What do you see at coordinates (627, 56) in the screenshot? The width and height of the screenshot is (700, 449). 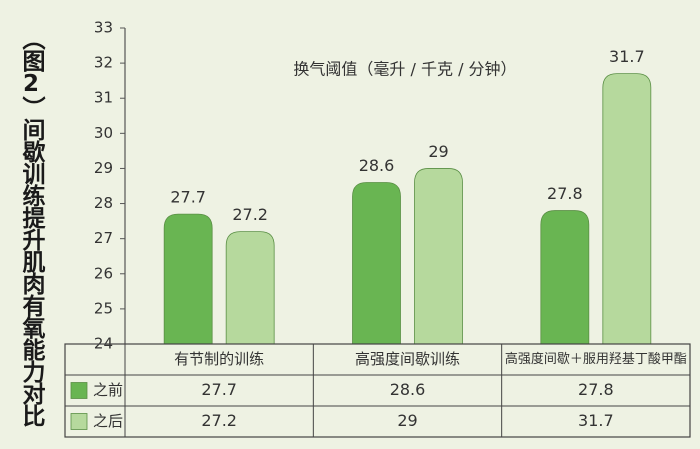 I see `value-label: 31.7` at bounding box center [627, 56].